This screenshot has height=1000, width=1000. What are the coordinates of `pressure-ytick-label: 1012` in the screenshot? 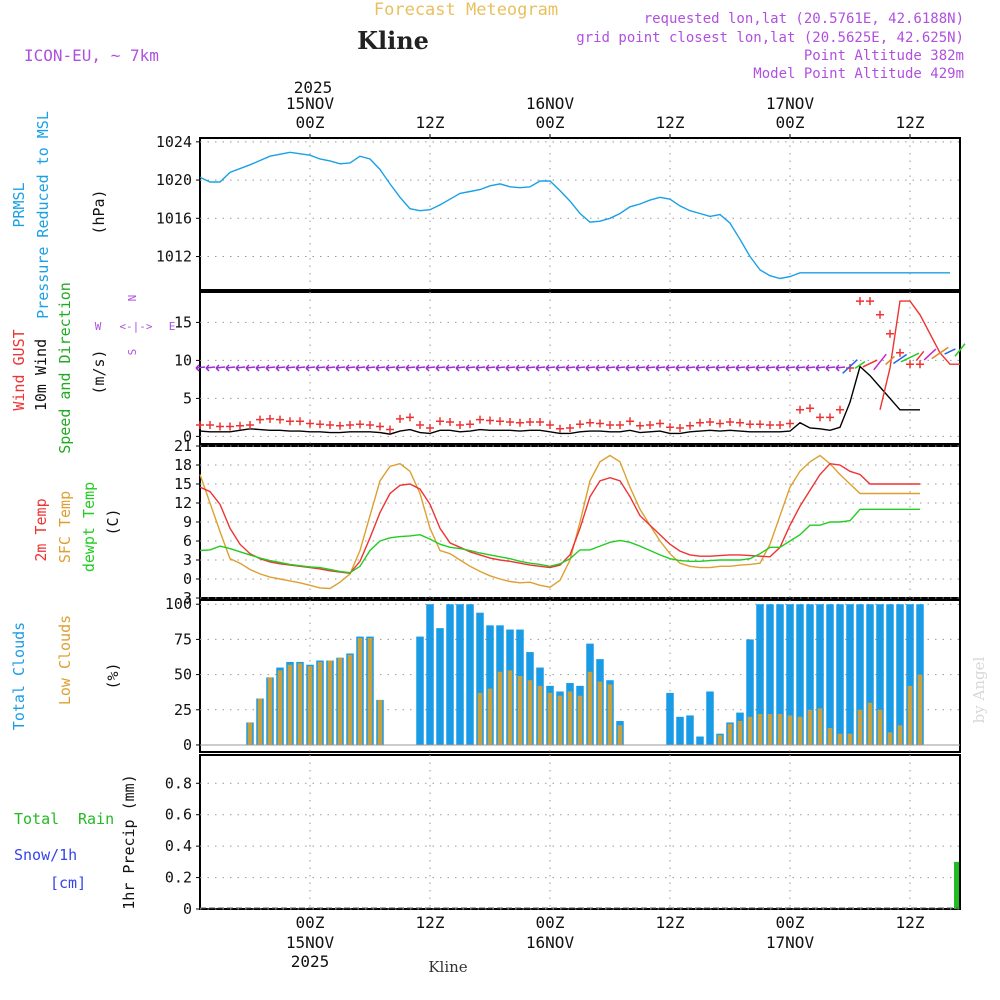 It's located at (174, 257).